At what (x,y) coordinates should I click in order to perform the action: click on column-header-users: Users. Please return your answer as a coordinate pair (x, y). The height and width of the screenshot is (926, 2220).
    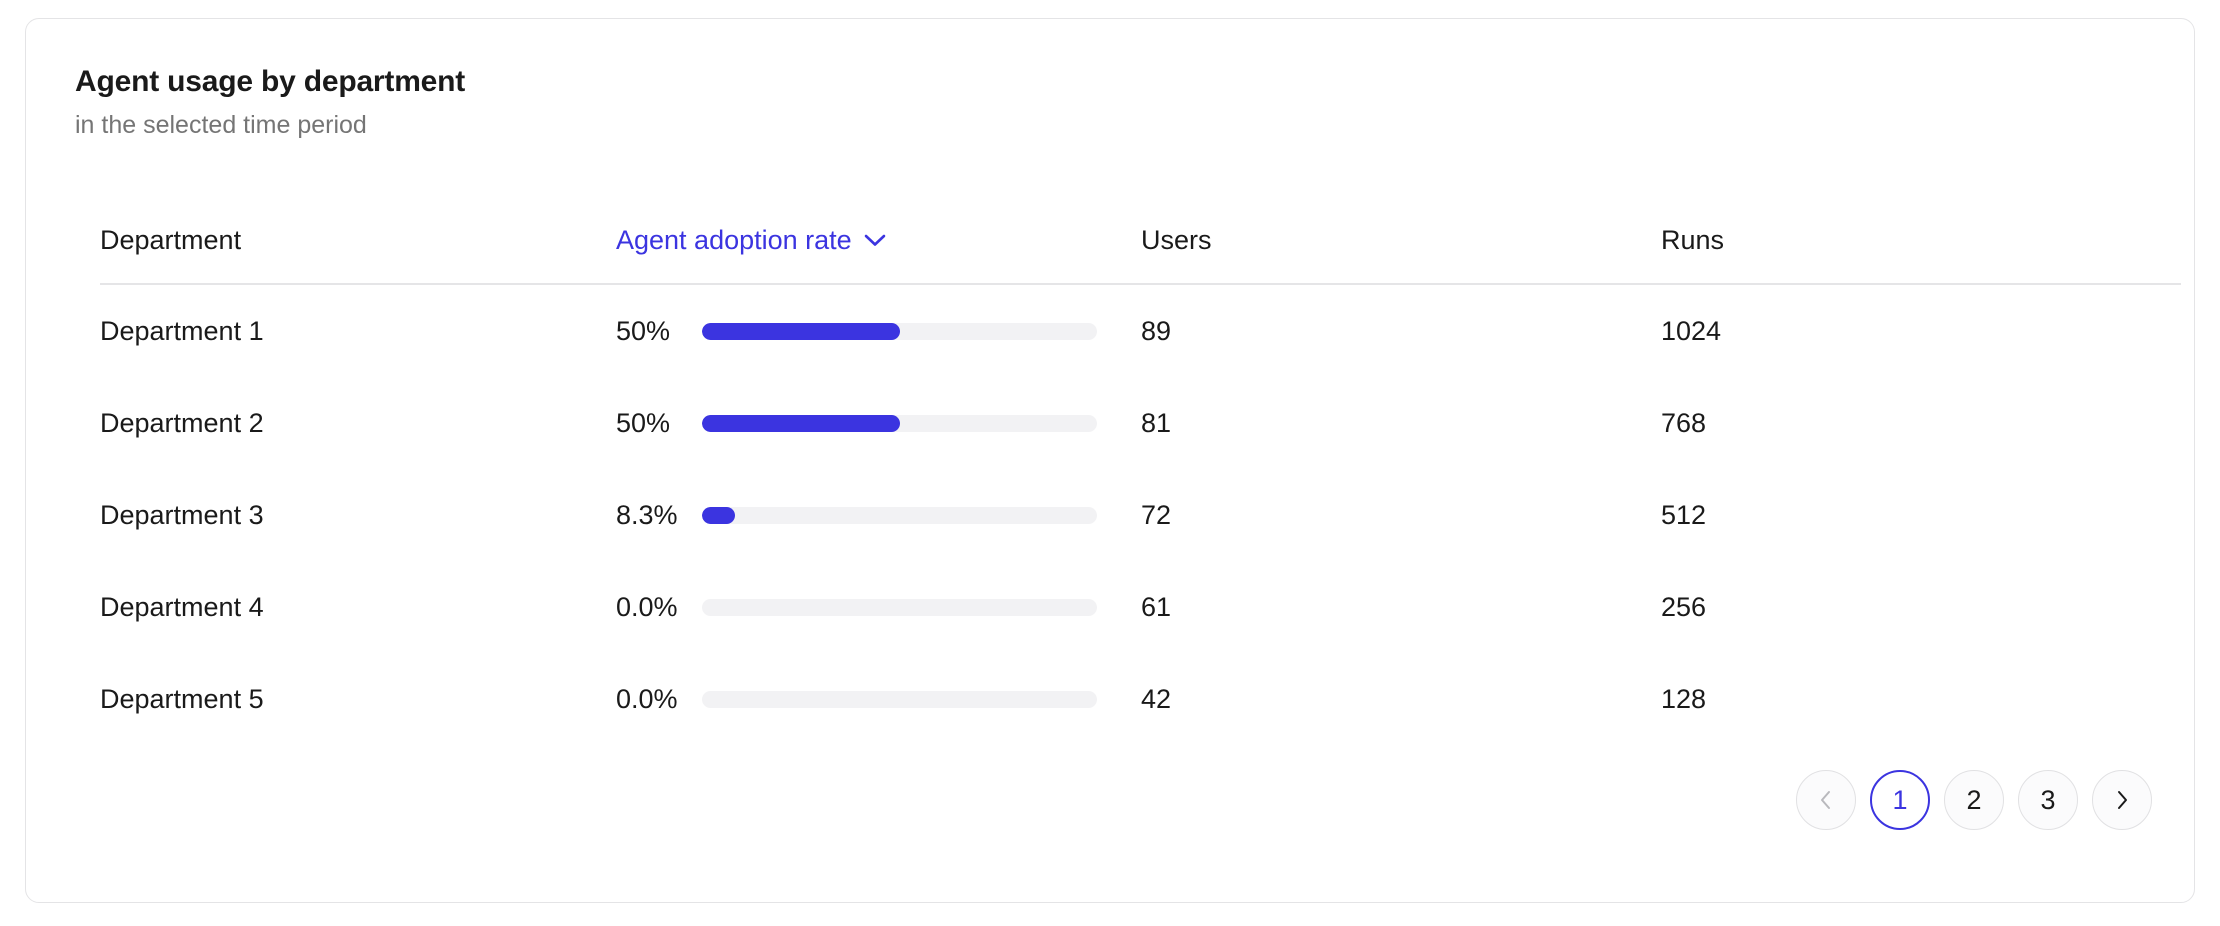
    Looking at the image, I should click on (1176, 239).